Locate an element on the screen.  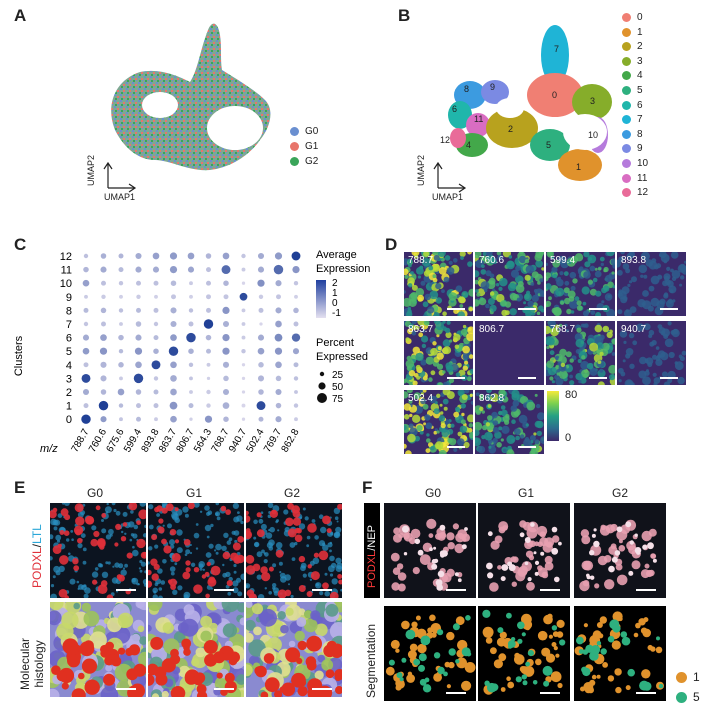
legend-label: 5 is located at coordinates (640, 90).